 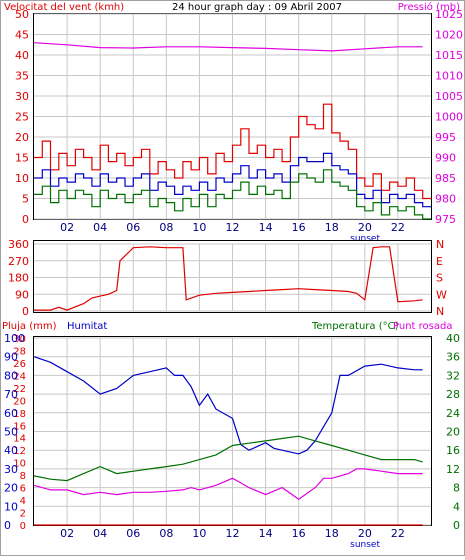 I want to click on x-tick-label: 12, so click(x=233, y=533).